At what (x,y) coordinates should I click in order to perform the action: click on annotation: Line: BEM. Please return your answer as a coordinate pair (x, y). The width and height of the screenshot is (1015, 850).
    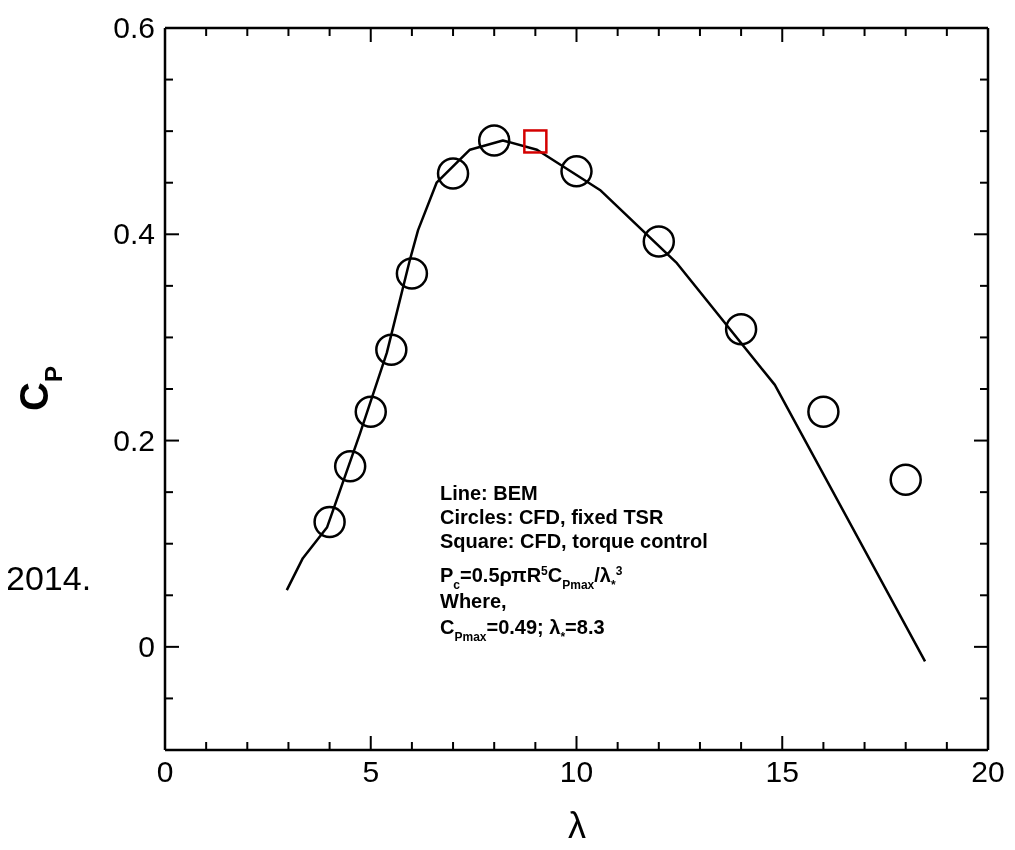
    Looking at the image, I should click on (489, 493).